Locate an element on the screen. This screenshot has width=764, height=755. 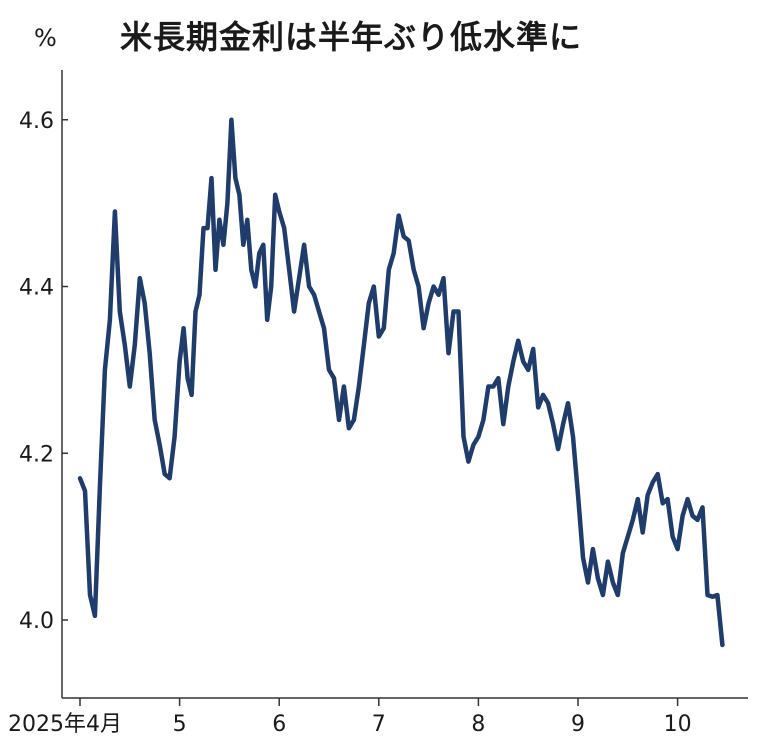
chart-title: 米長期金利は半年ぶり低水準に is located at coordinates (351, 37).